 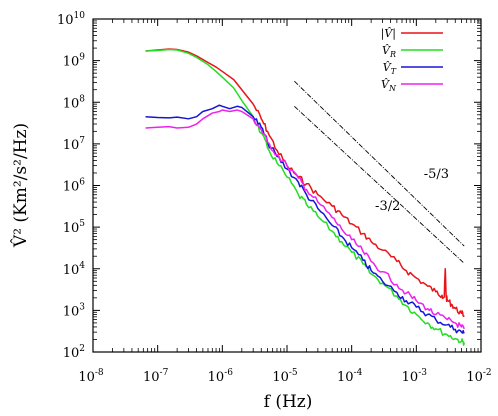 What do you see at coordinates (288, 402) in the screenshot?
I see `x-axis-label: f (Hz)` at bounding box center [288, 402].